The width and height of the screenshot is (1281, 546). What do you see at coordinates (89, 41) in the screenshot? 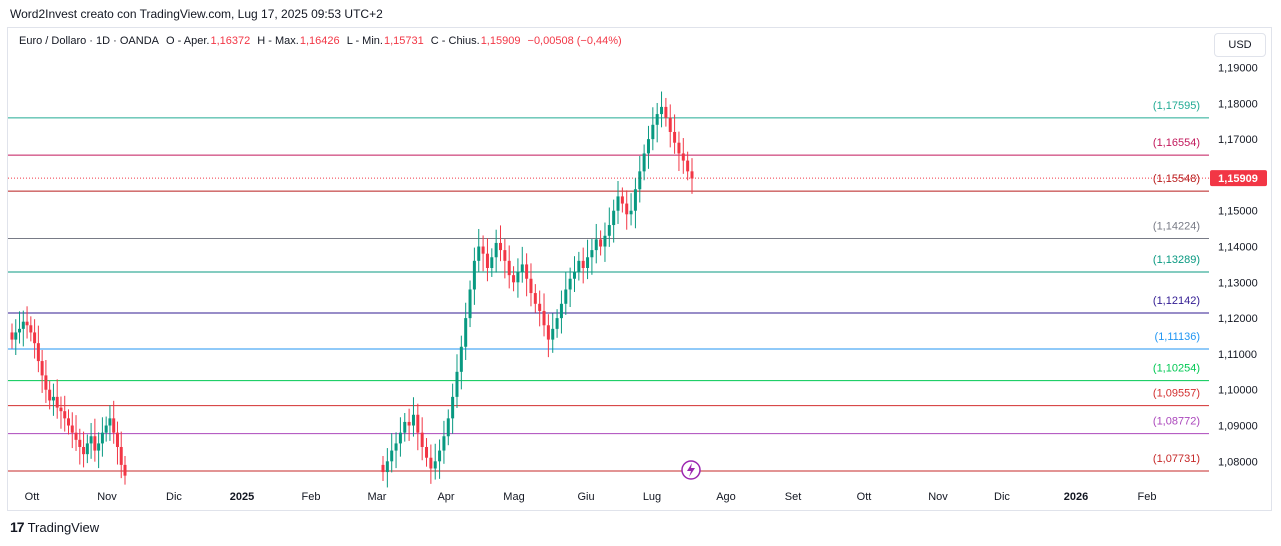
I see `symbol-title: Euro / Dollaro · 1D · OANDA` at bounding box center [89, 41].